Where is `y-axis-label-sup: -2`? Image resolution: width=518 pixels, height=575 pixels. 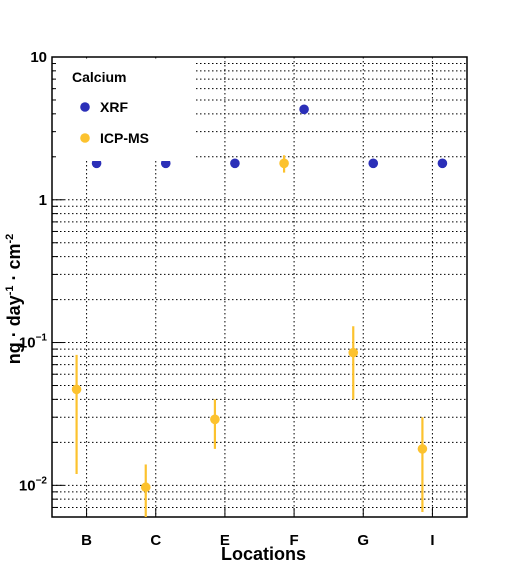
y-axis-label-sup: -2 is located at coordinates (10, 239).